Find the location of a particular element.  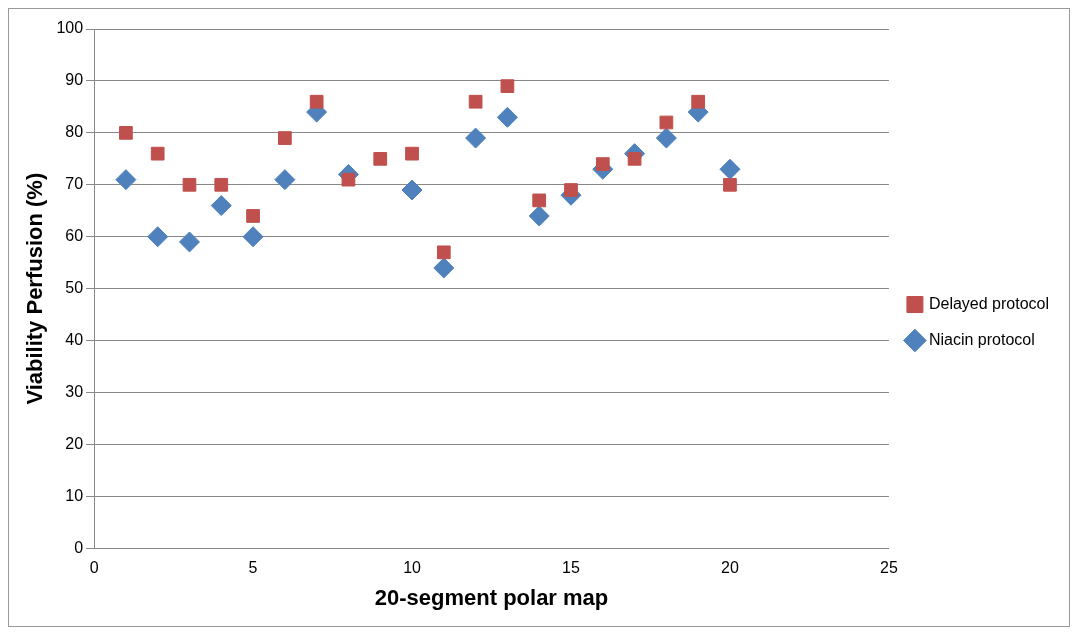

y-tick-label: 20 is located at coordinates (74, 443).